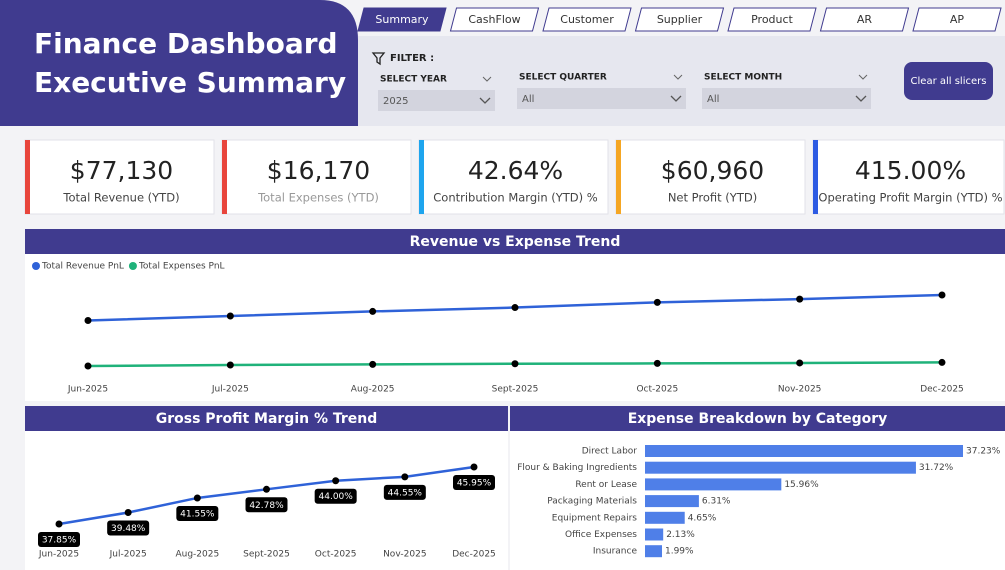 This screenshot has width=1005, height=570. I want to click on filter-label: FILTER :, so click(412, 58).